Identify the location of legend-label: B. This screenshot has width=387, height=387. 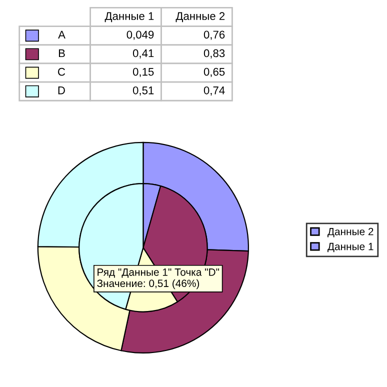
(61, 53).